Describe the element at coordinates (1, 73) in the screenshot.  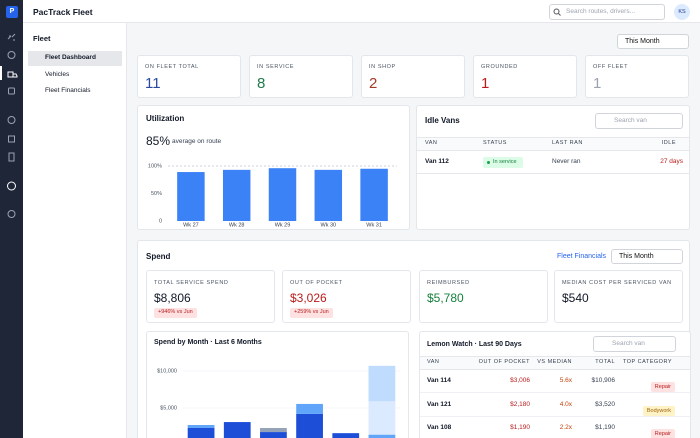
I see `active-indicator` at that location.